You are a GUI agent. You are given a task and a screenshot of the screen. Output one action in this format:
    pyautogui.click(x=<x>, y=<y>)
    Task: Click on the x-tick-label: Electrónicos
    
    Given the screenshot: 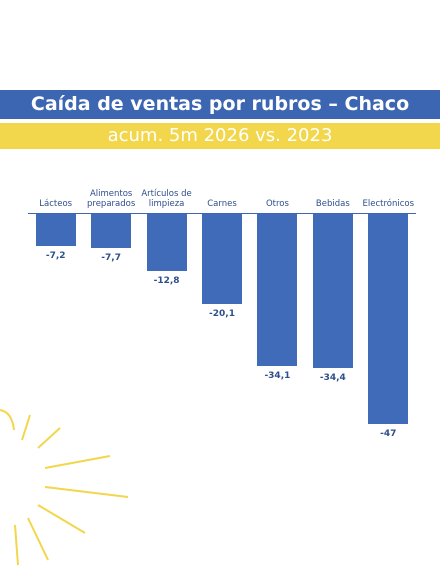 What is the action you would take?
    pyautogui.click(x=388, y=204)
    